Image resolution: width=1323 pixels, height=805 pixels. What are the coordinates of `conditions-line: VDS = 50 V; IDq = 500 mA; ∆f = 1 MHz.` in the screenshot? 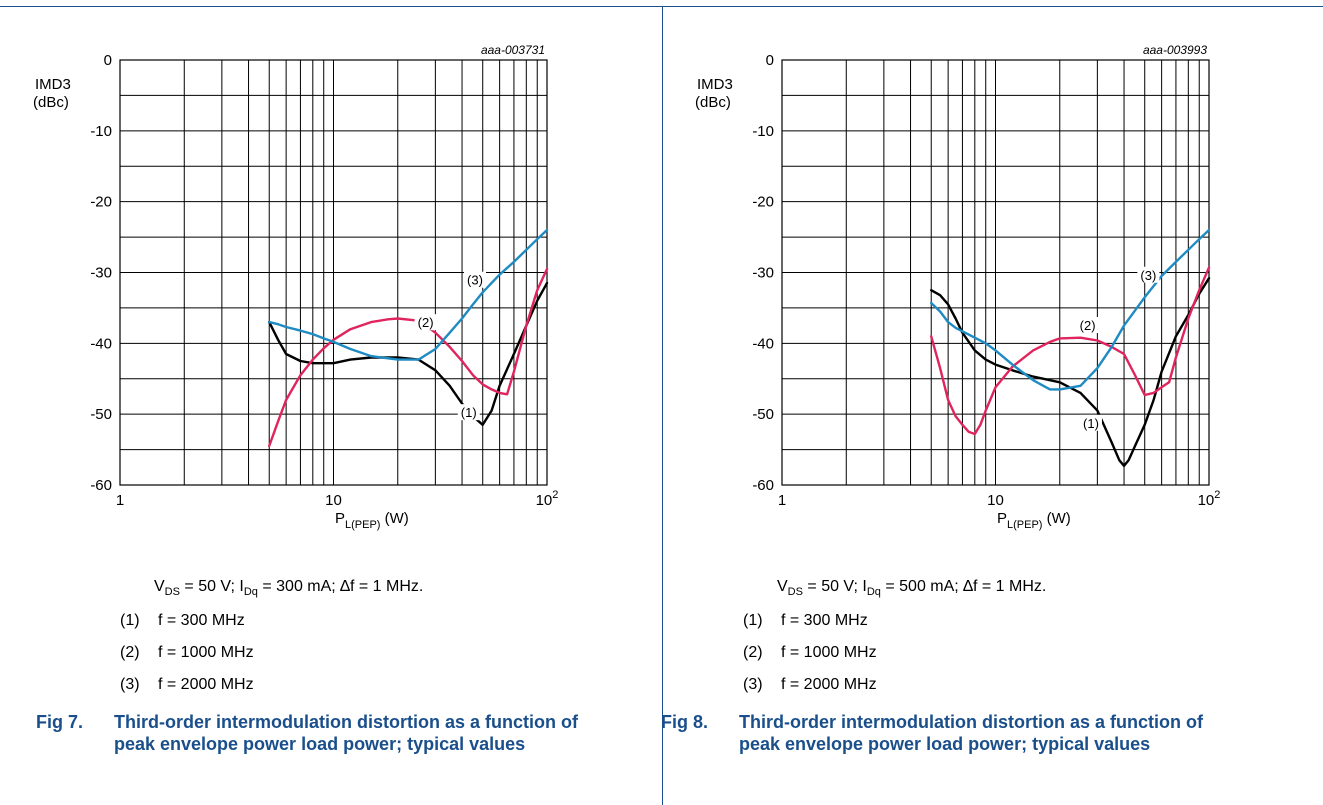 It's located at (911, 588).